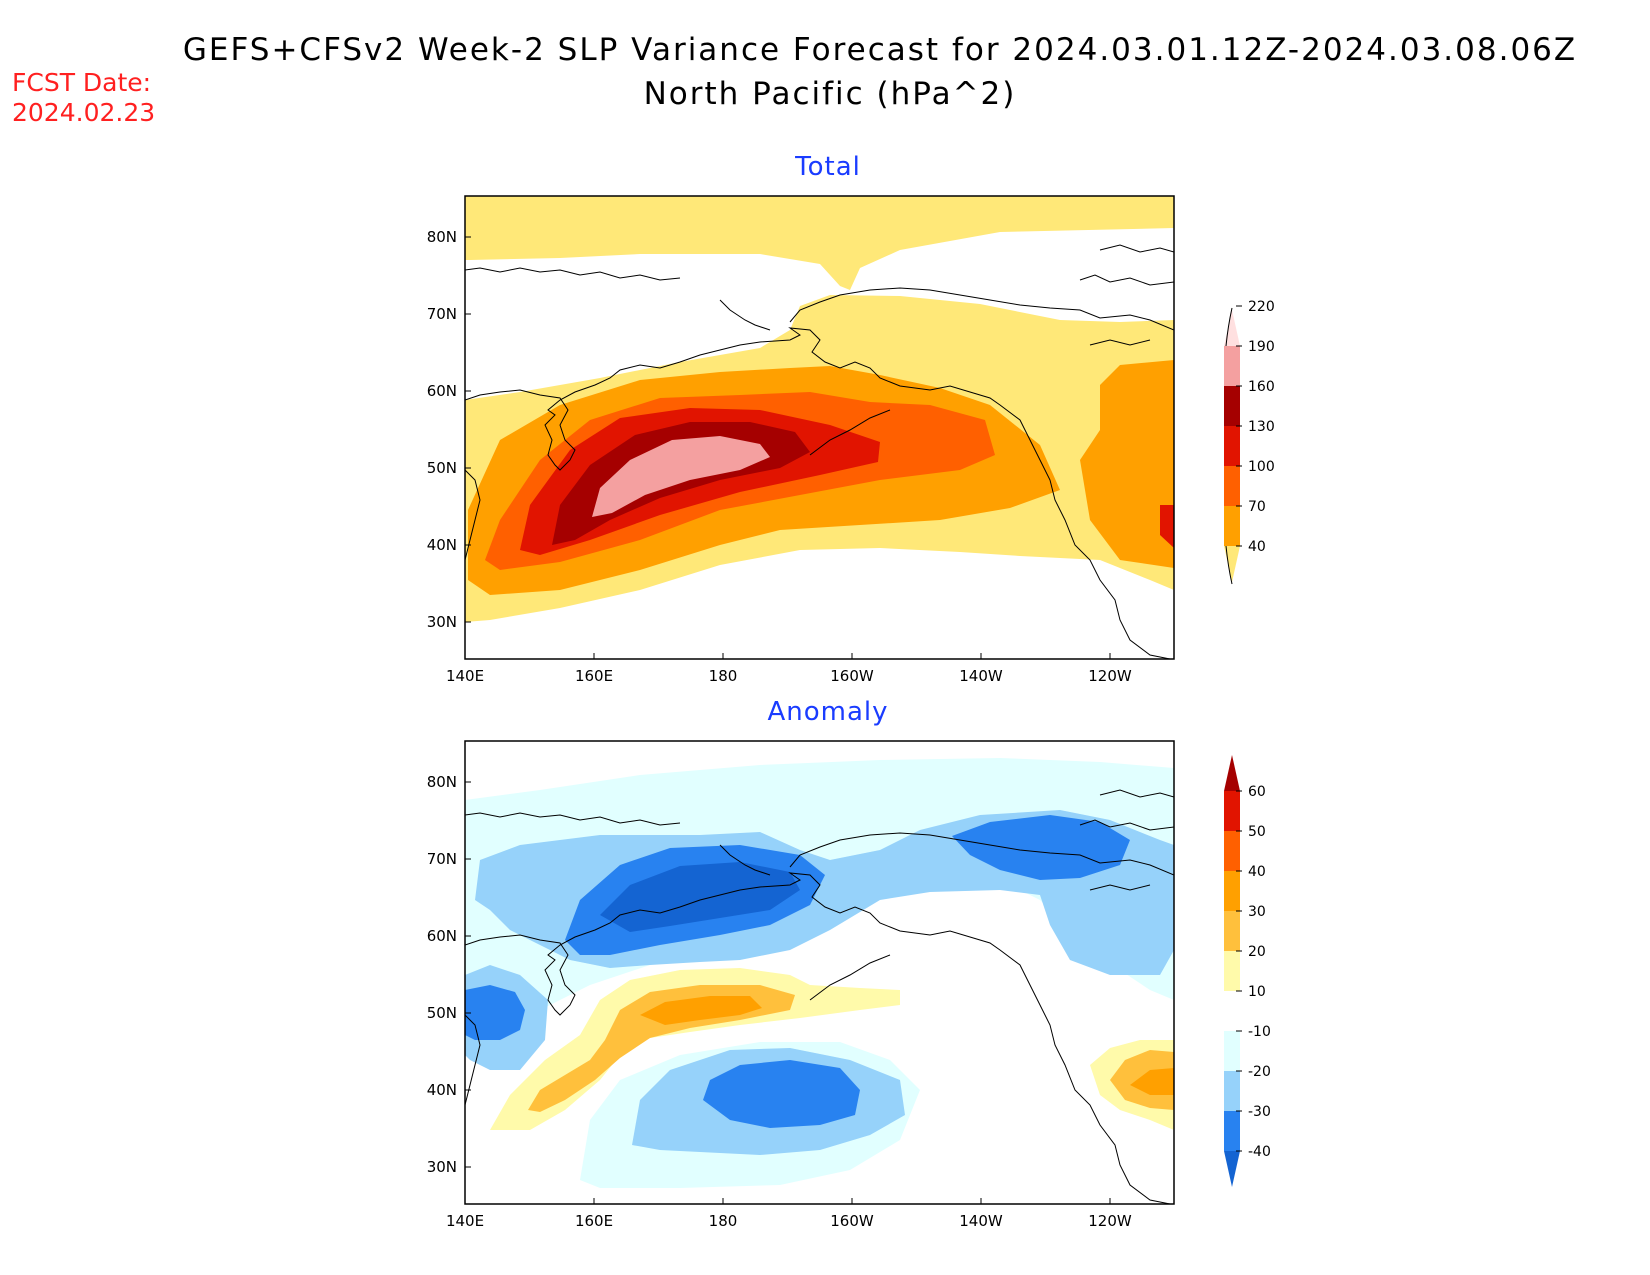 This screenshot has height=1275, width=1650. I want to click on anomaly-panel-title: Anomaly, so click(828, 712).